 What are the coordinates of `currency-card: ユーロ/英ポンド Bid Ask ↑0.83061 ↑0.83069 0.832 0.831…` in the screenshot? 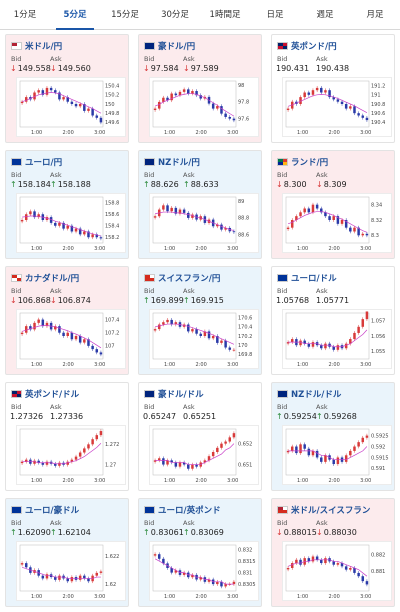 It's located at (200, 552).